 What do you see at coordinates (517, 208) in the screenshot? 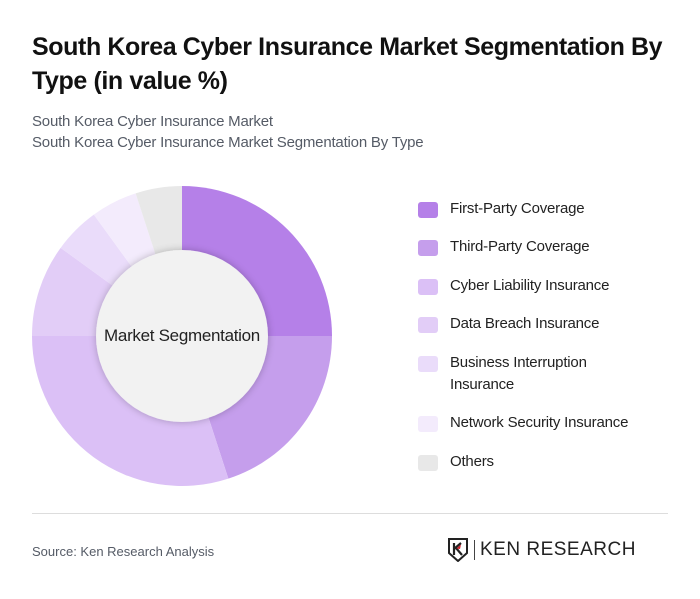
I see `legend-label: First-Party Coverage` at bounding box center [517, 208].